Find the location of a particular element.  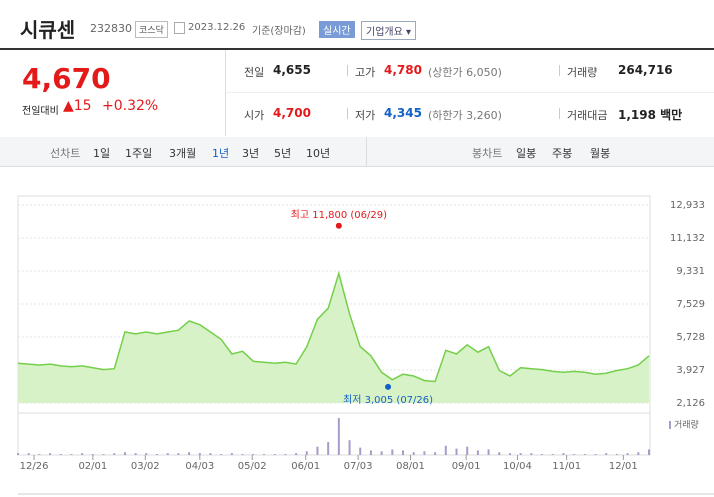

status: 기준(장마감) is located at coordinates (279, 31).